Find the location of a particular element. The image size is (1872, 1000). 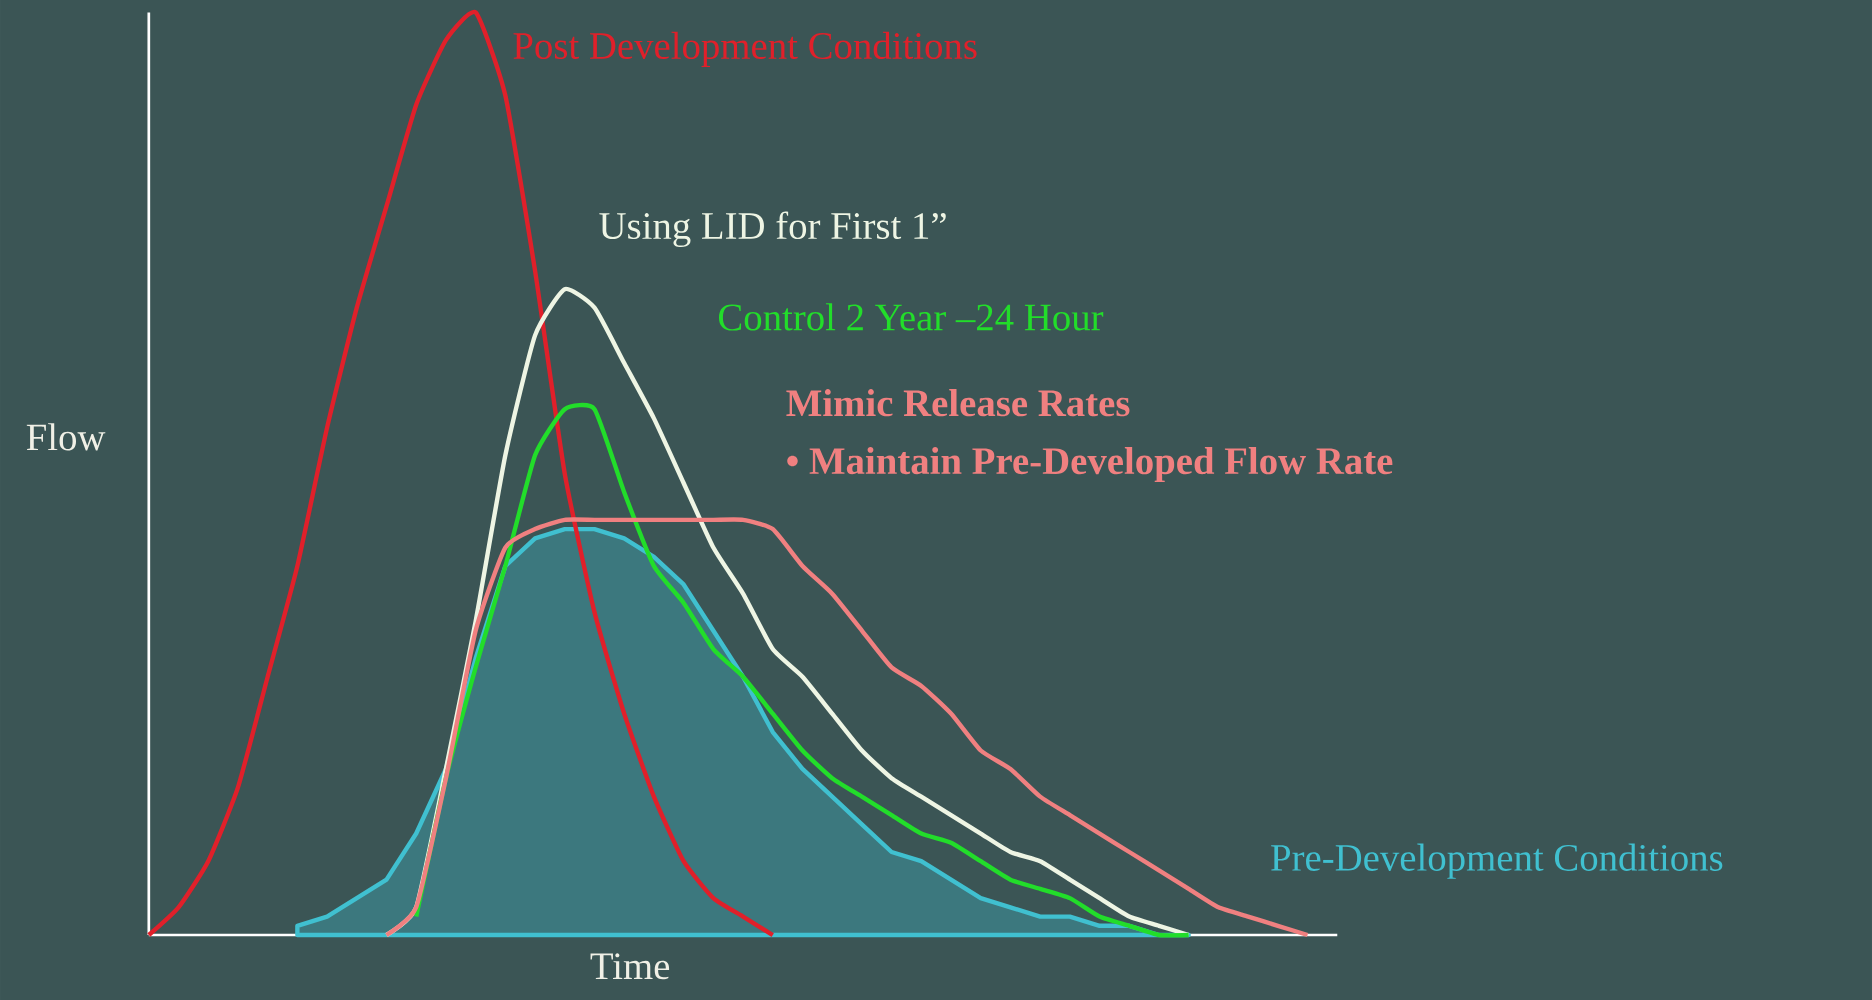

x-axis-title: Time is located at coordinates (630, 966).